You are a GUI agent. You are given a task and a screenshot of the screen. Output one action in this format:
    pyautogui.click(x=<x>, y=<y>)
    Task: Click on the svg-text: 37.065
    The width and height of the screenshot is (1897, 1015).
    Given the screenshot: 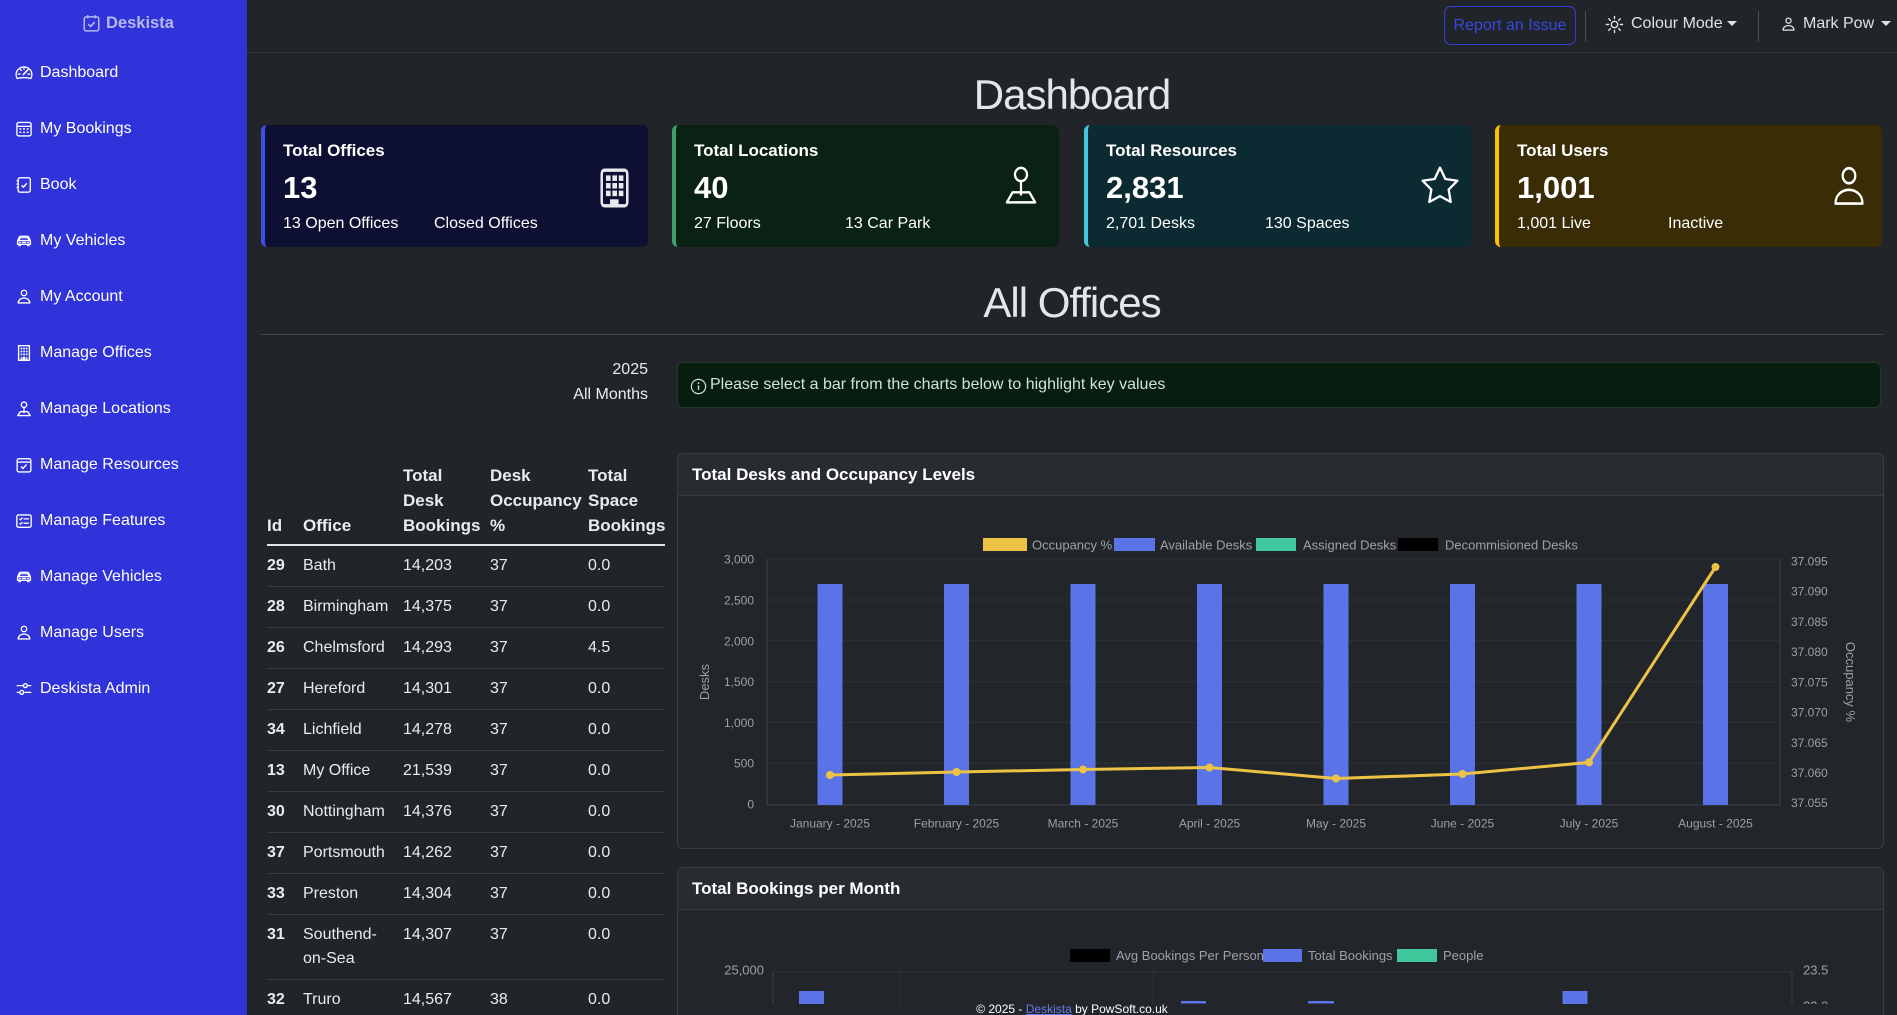 What is the action you would take?
    pyautogui.click(x=1809, y=743)
    